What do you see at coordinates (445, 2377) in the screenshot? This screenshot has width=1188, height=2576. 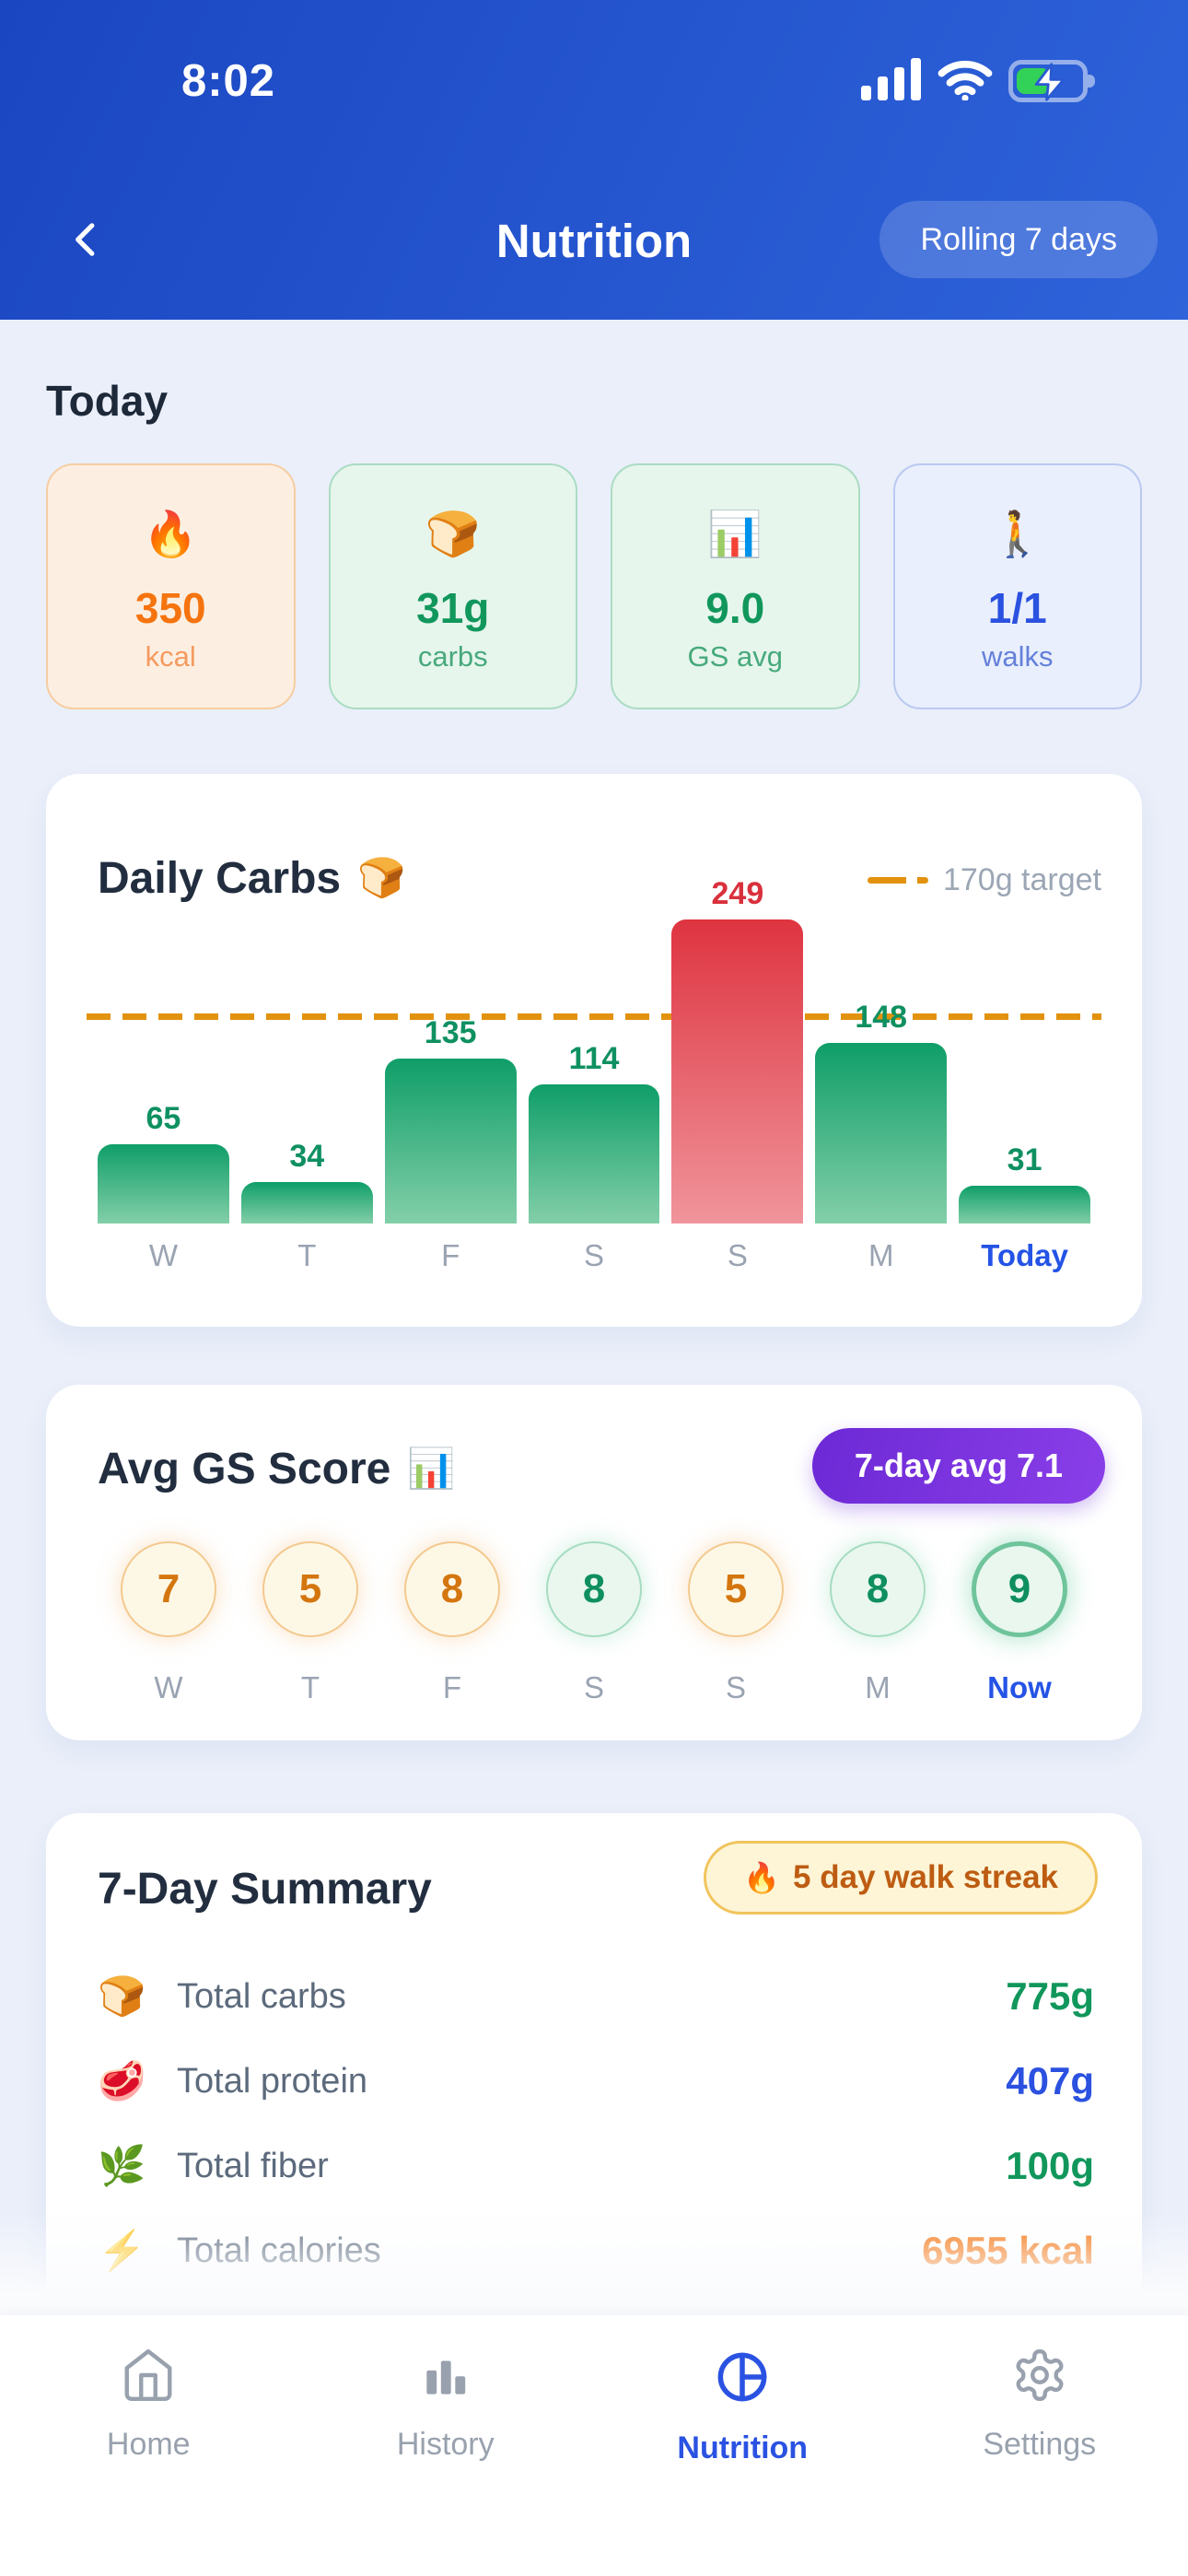 I see `history-icon` at bounding box center [445, 2377].